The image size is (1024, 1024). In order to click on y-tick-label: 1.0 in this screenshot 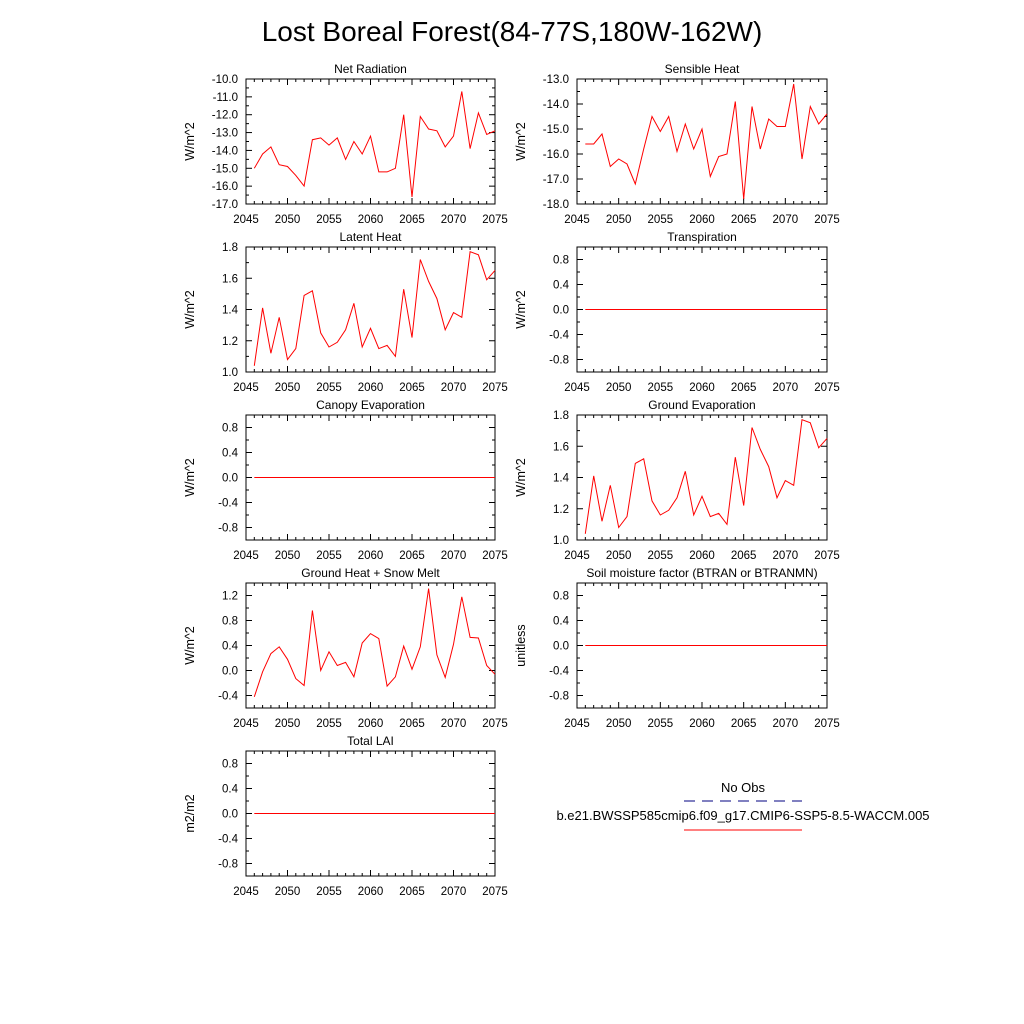, I will do `click(230, 373)`.